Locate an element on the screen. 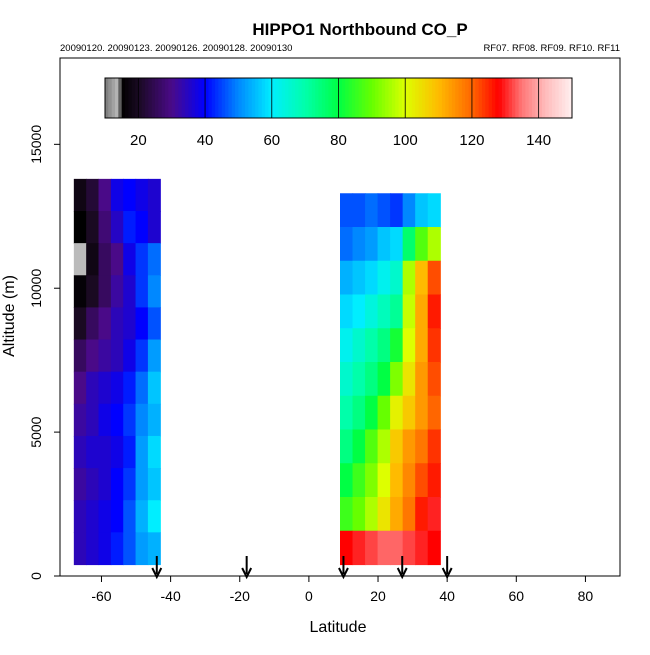  y-tick-label: 5000 is located at coordinates (36, 431).